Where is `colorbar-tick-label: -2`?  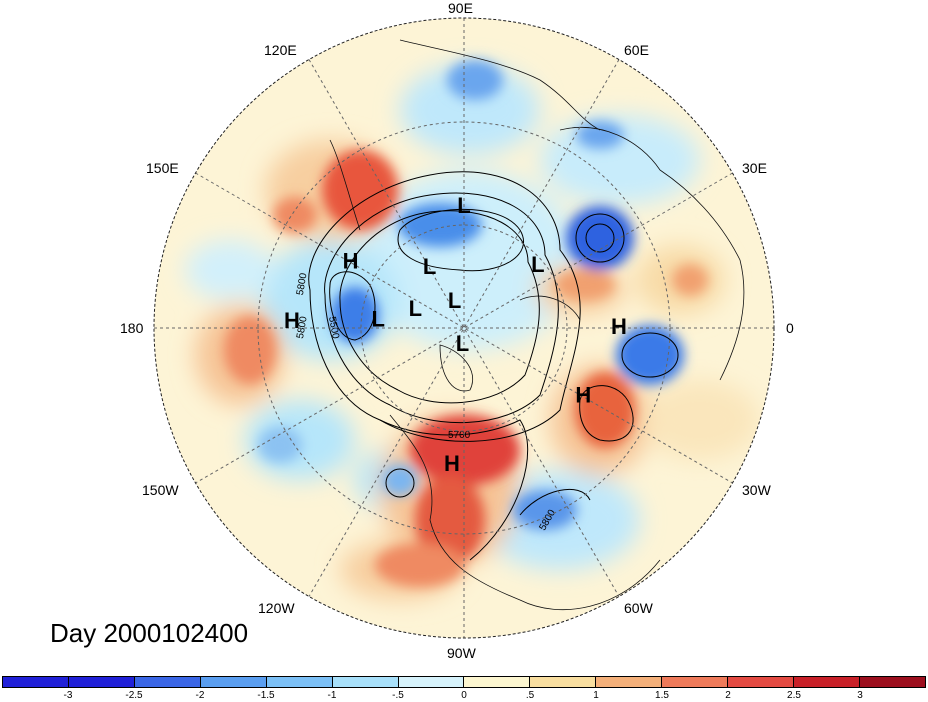
colorbar-tick-label: -2 is located at coordinates (200, 695).